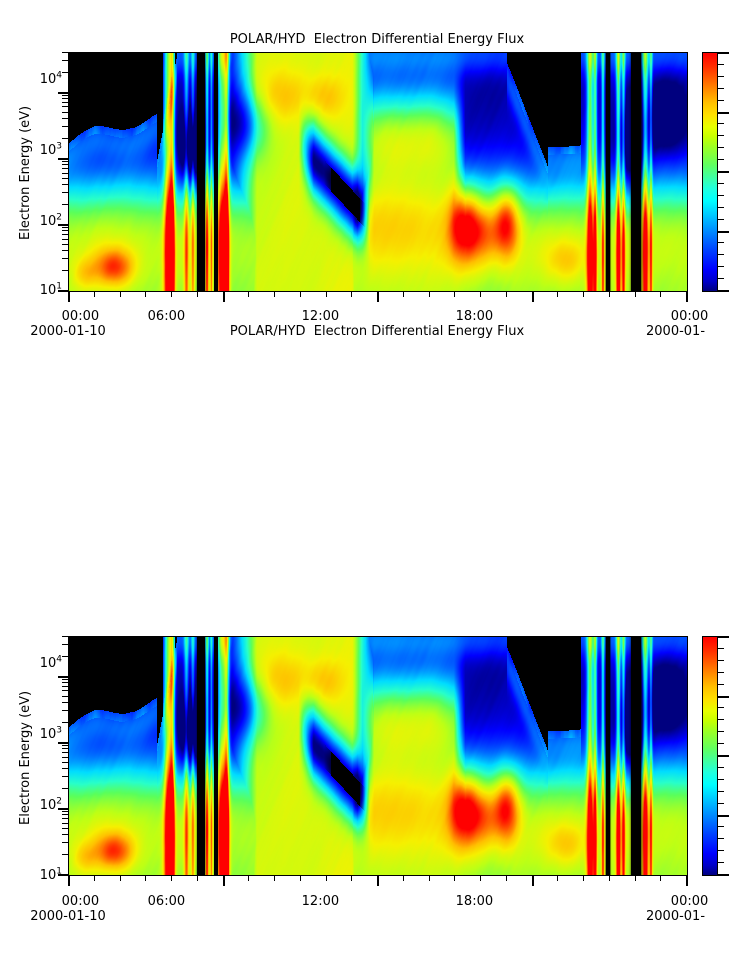  What do you see at coordinates (710, 172) in the screenshot?
I see `panel-top-colorbar` at bounding box center [710, 172].